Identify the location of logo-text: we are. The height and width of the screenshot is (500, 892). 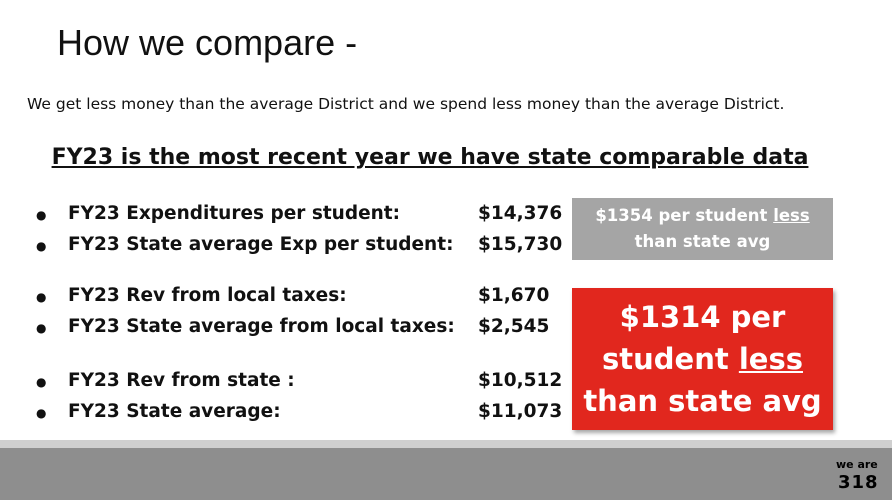
(857, 464).